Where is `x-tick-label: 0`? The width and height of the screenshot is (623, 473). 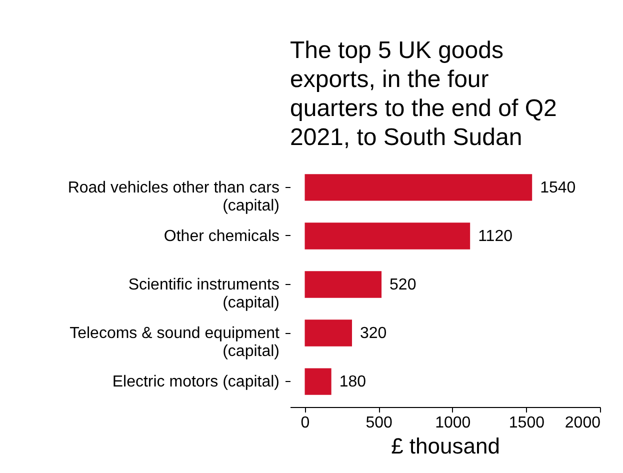
x-tick-label: 0 is located at coordinates (305, 423).